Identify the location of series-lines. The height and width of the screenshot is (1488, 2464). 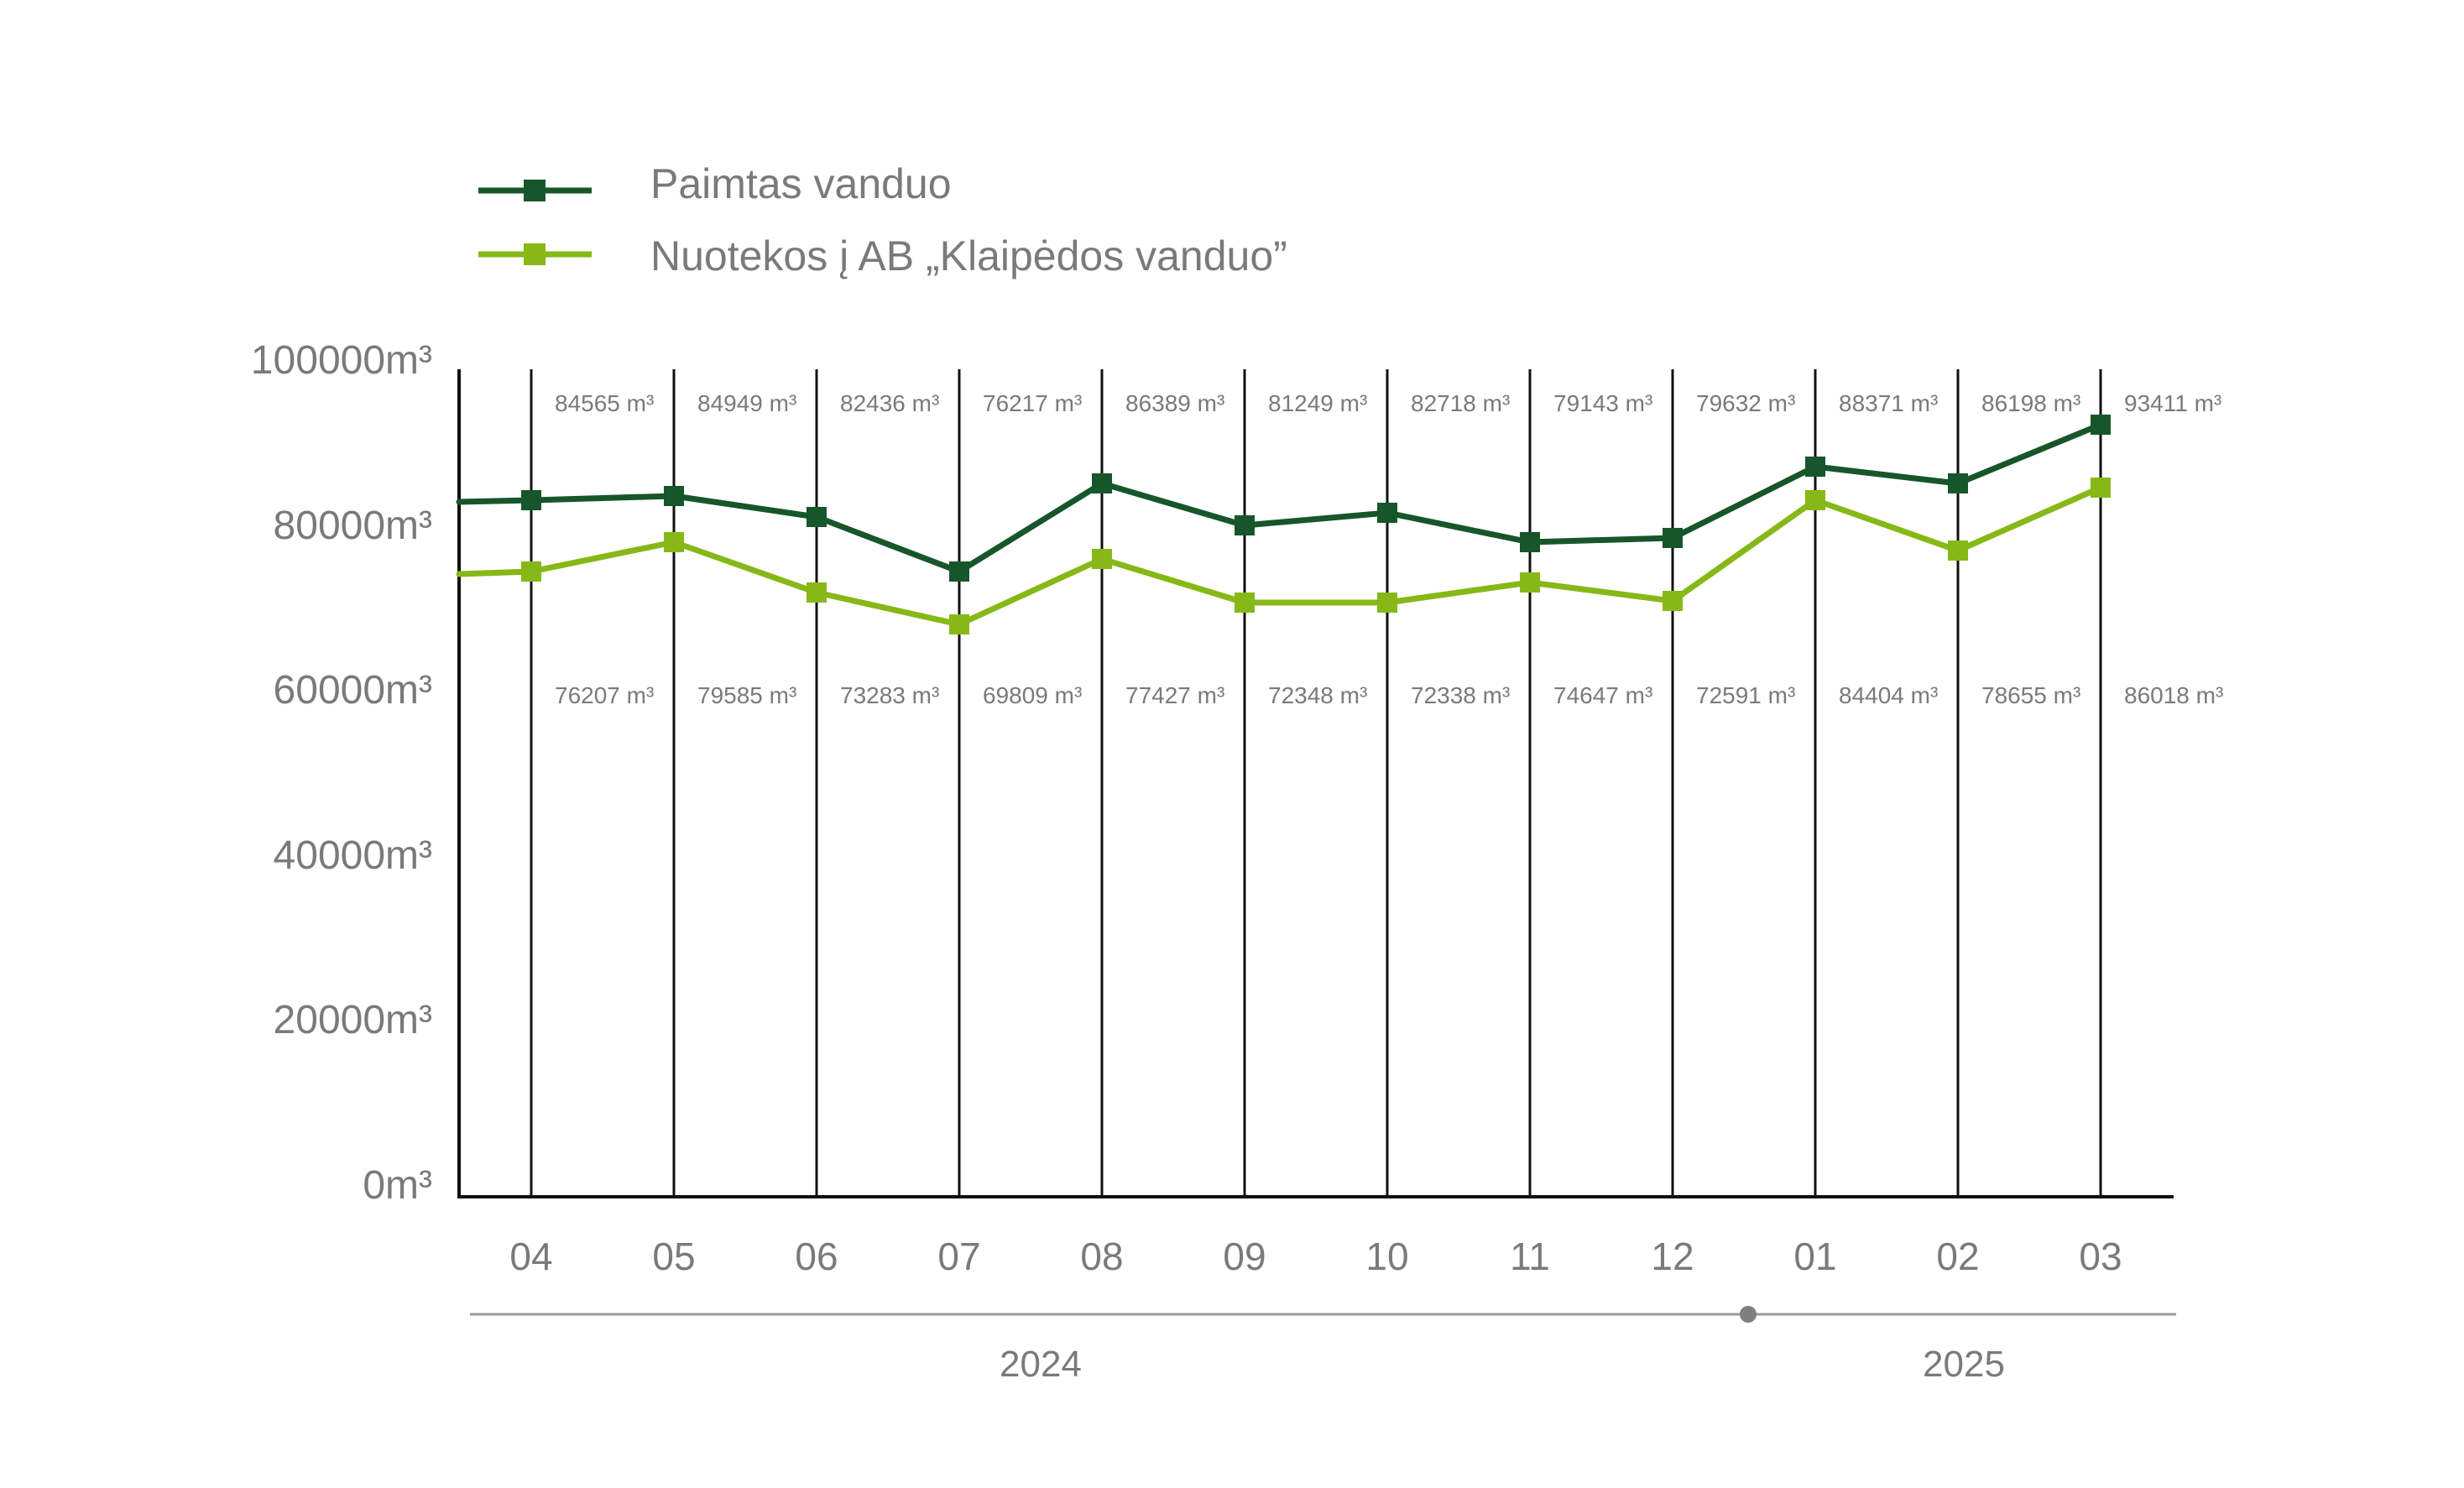
(1280, 525).